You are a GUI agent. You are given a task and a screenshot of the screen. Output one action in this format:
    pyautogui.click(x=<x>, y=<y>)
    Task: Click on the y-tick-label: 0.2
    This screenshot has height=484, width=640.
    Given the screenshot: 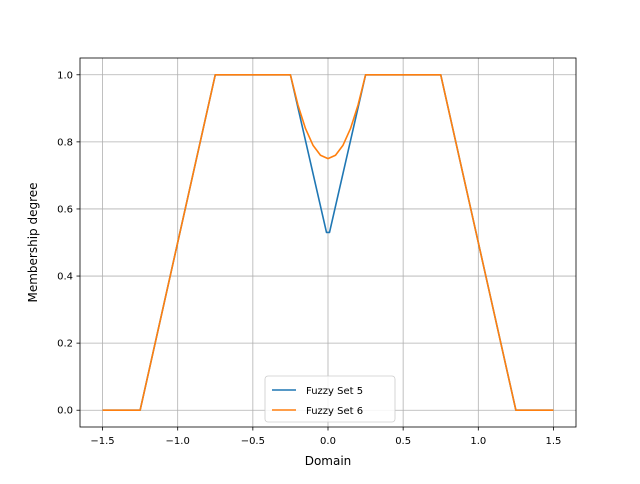 What is the action you would take?
    pyautogui.click(x=65, y=344)
    